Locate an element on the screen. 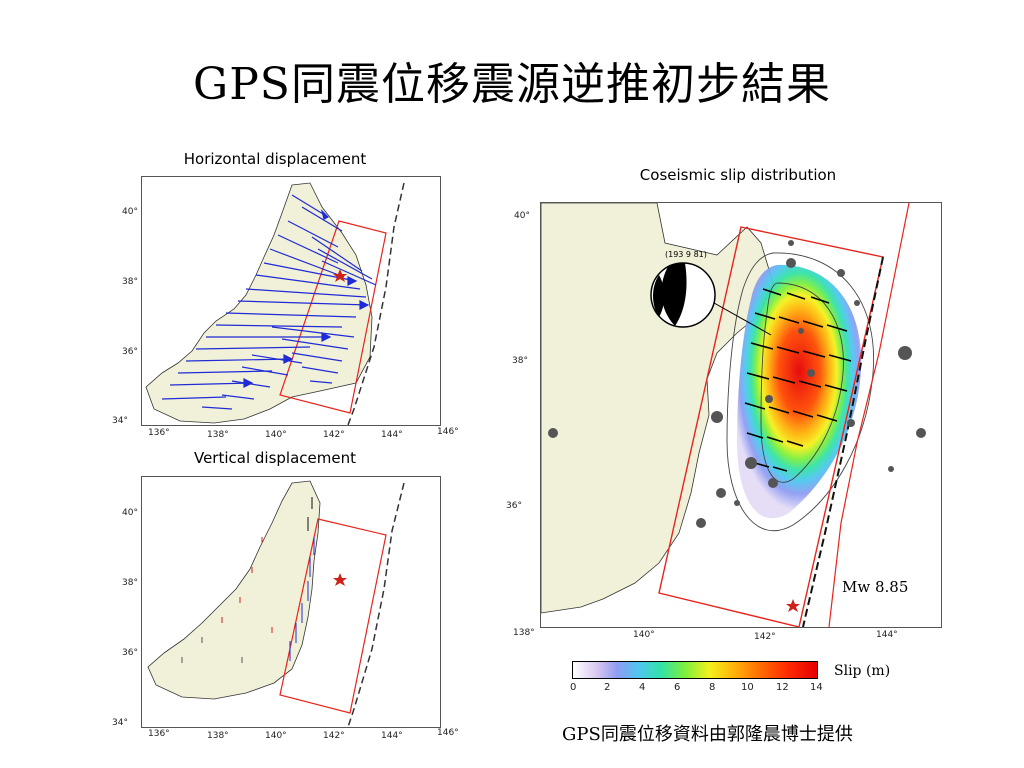  slip-contour is located at coordinates (802, 382).